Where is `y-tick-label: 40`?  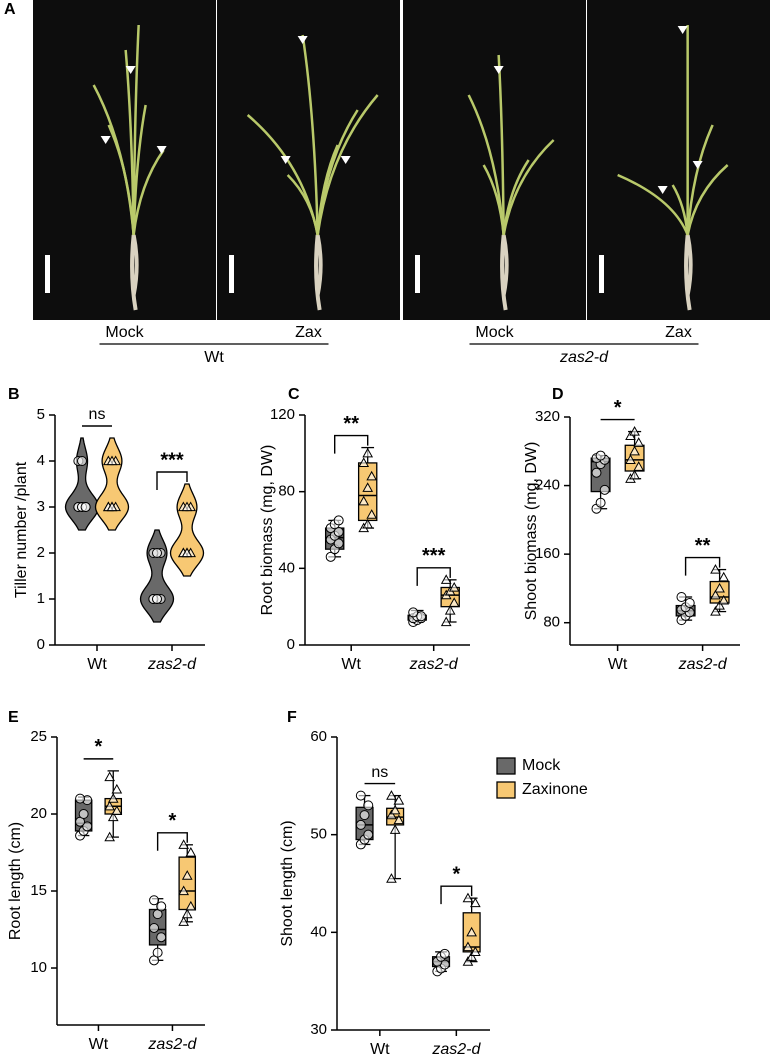
y-tick-label: 40 is located at coordinates (286, 567).